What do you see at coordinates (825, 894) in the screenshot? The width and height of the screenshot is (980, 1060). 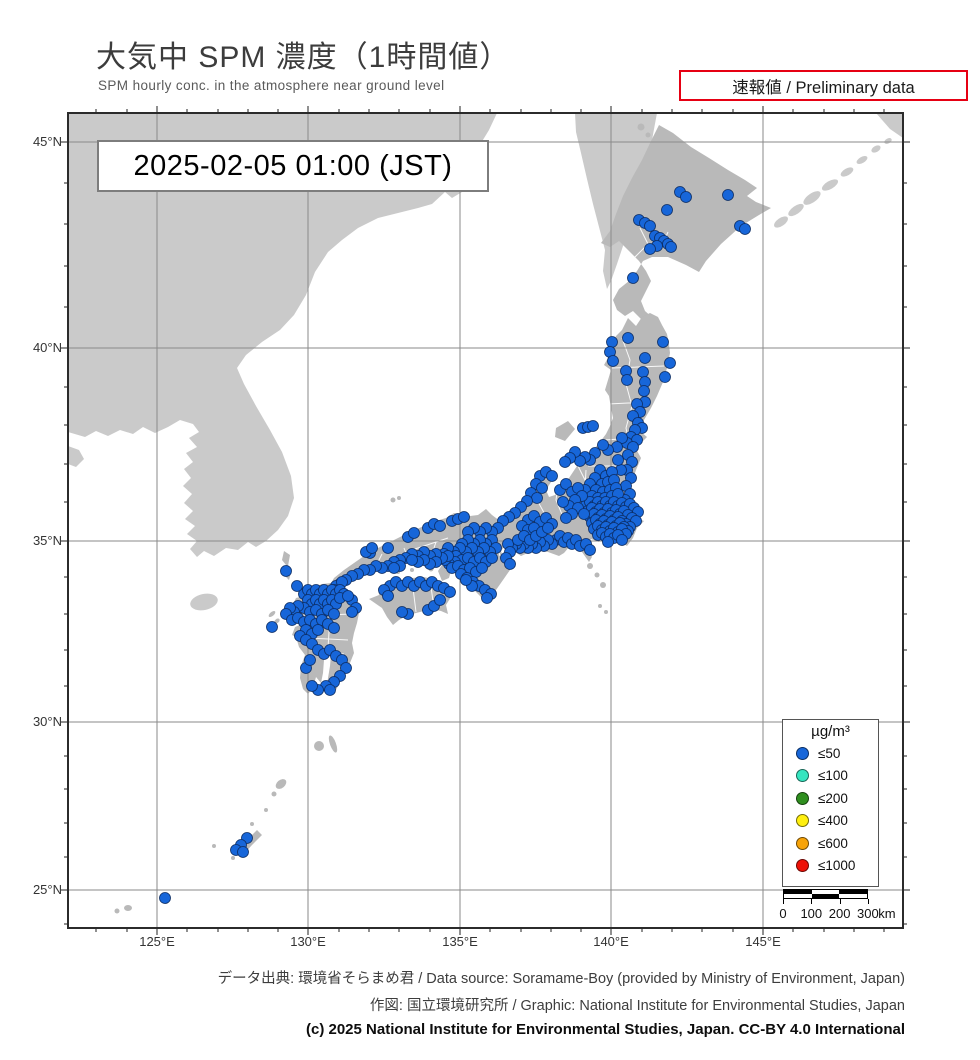 I see `scale-bar-segments` at bounding box center [825, 894].